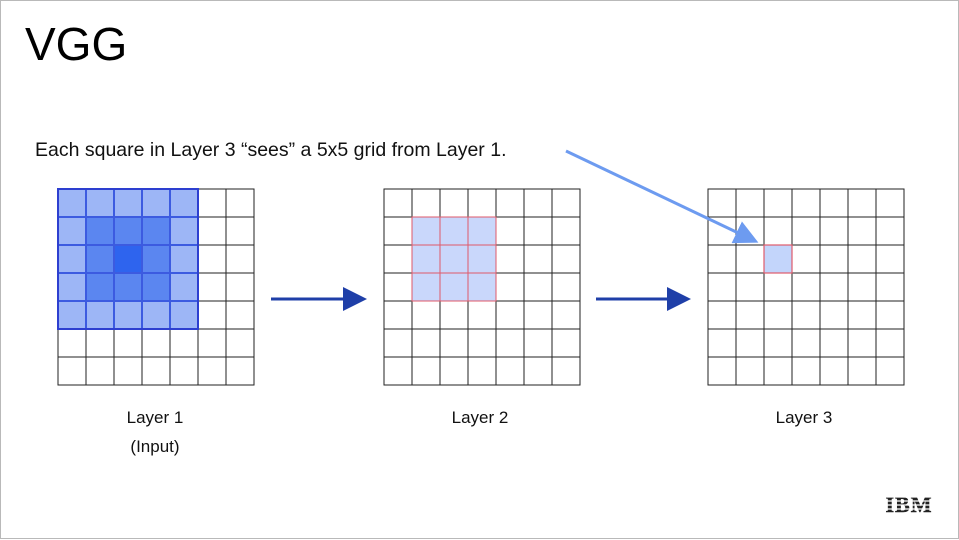 This screenshot has height=540, width=959. I want to click on layer-1-grid, so click(156, 287).